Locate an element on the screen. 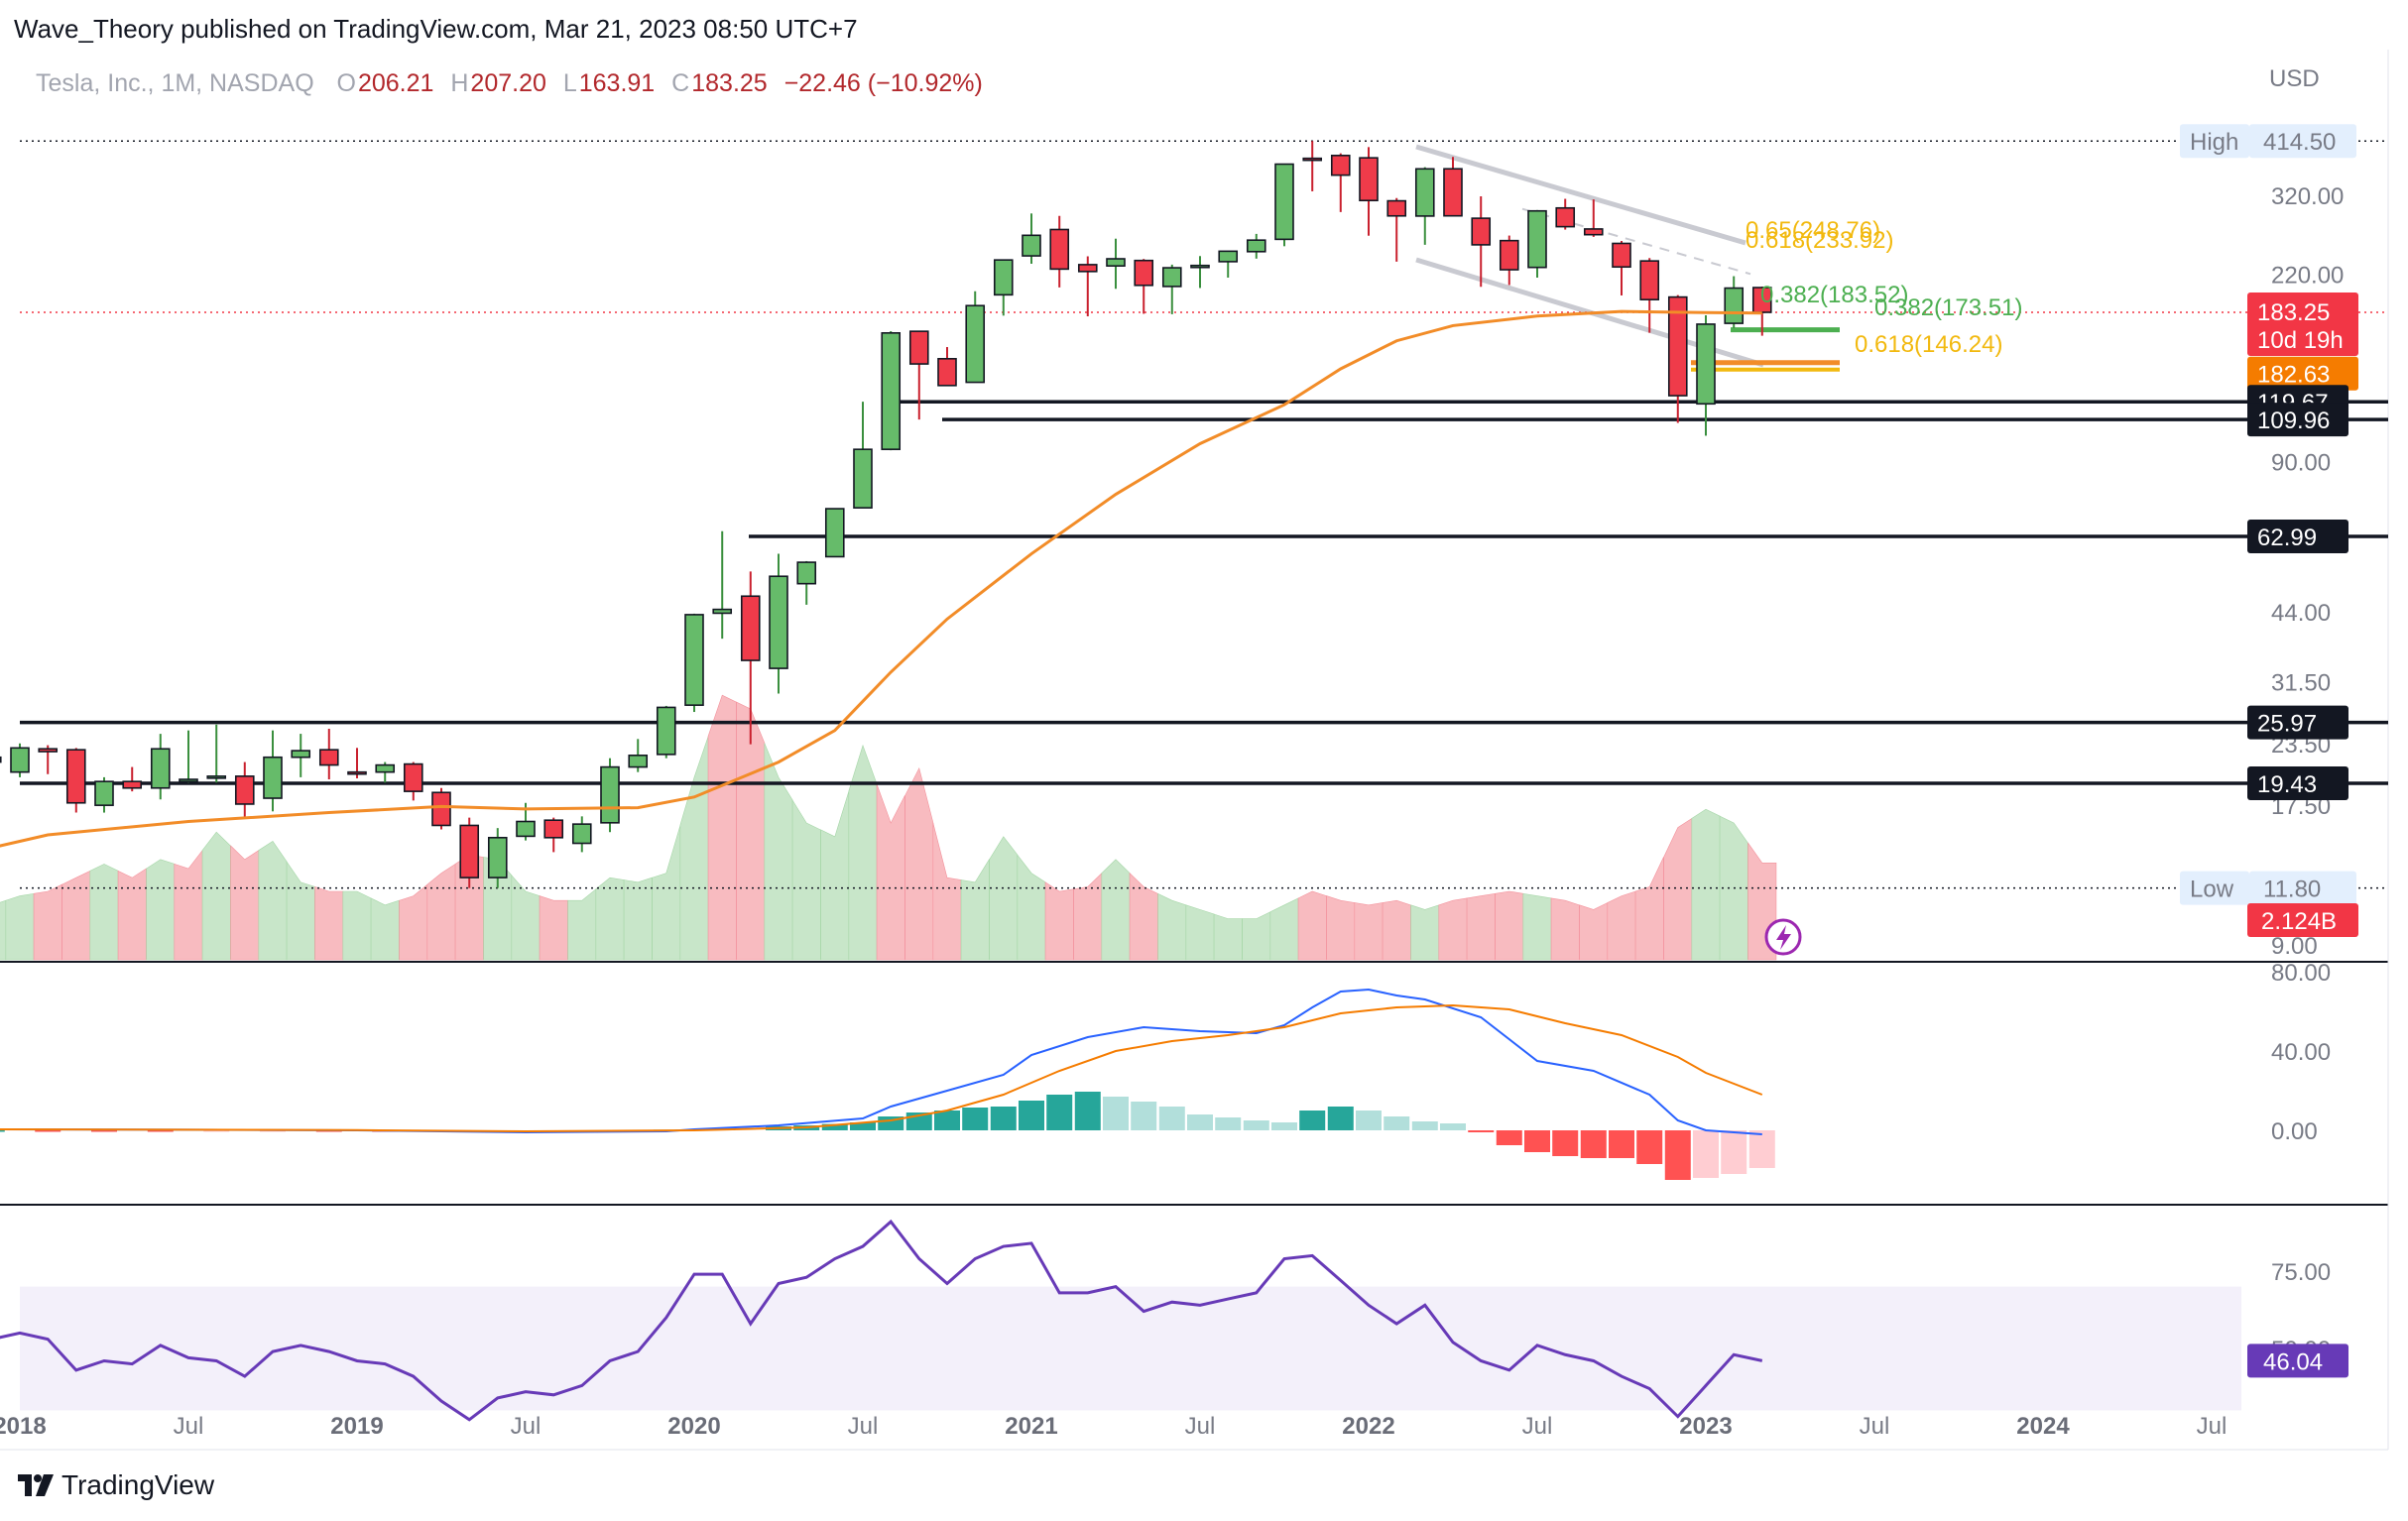 This screenshot has height=1521, width=2408. fib-label: 0.65(248.76) is located at coordinates (1813, 230).